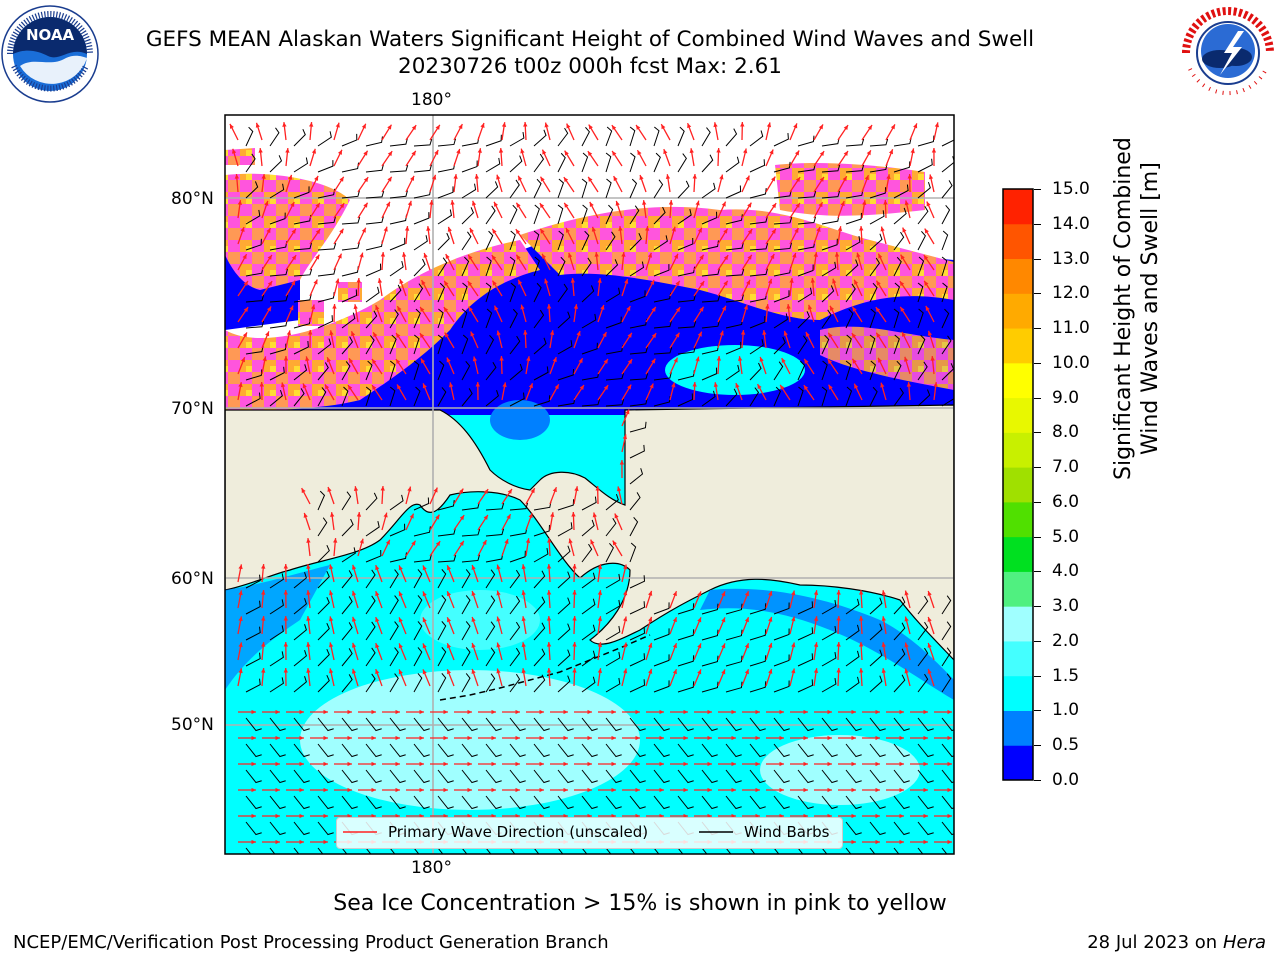 The height and width of the screenshot is (960, 1280). I want to click on colorbar-segment, so click(1018, 241).